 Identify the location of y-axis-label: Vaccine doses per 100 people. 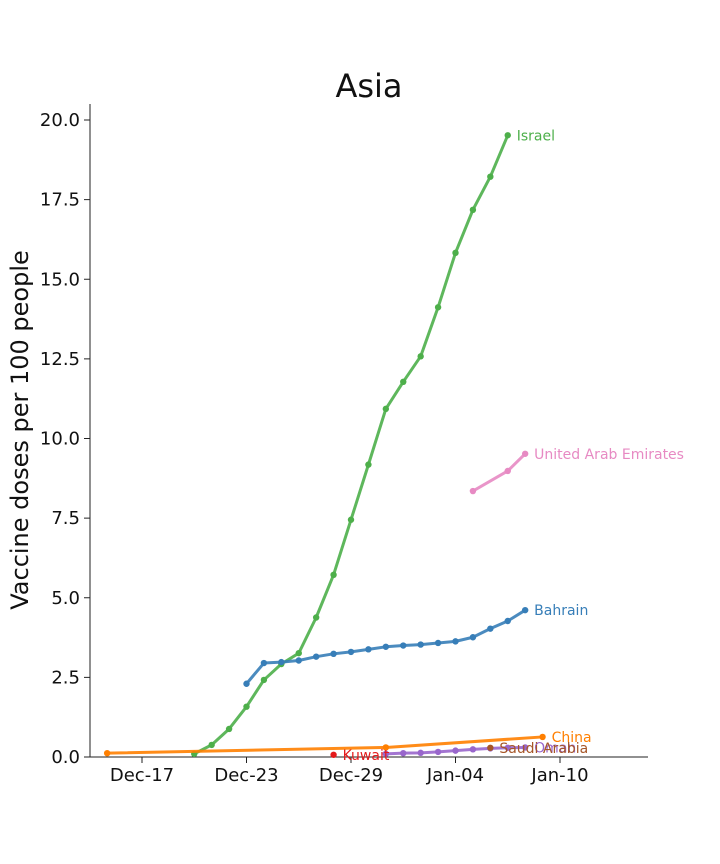
(20, 430).